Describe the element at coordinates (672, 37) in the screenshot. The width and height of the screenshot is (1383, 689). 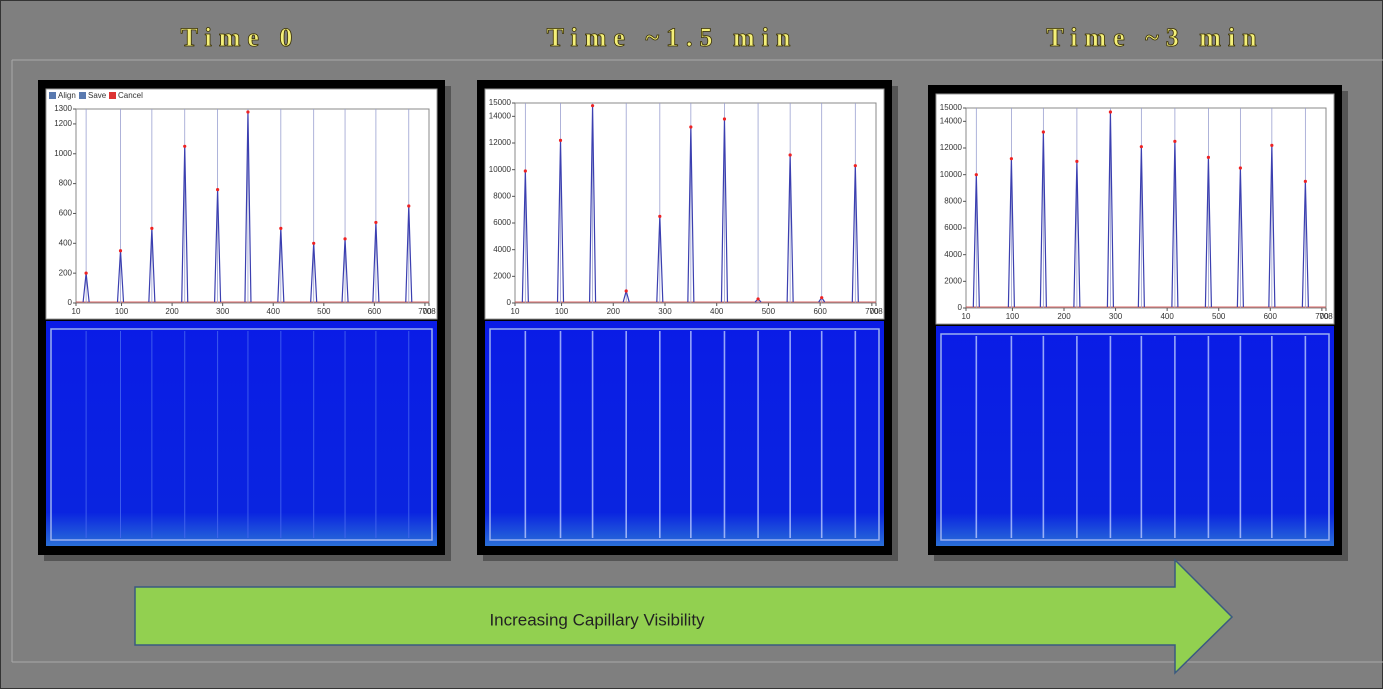
I see `panel-heading: Time ~1.5 min` at that location.